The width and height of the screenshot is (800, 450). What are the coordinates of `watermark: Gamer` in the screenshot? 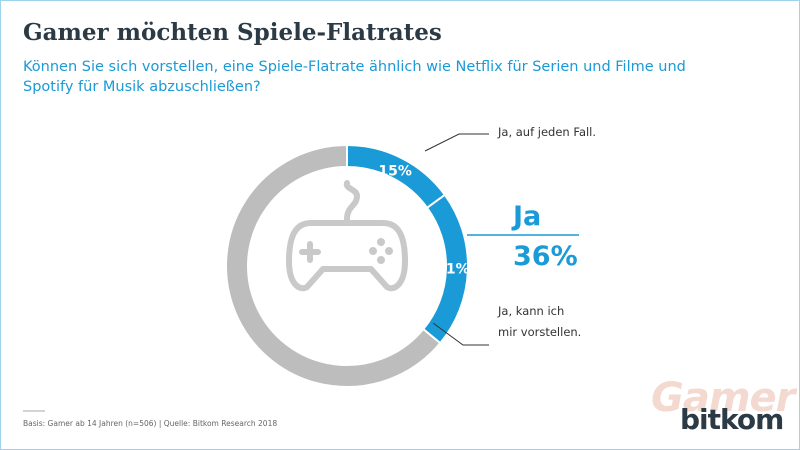 It's located at (723, 398).